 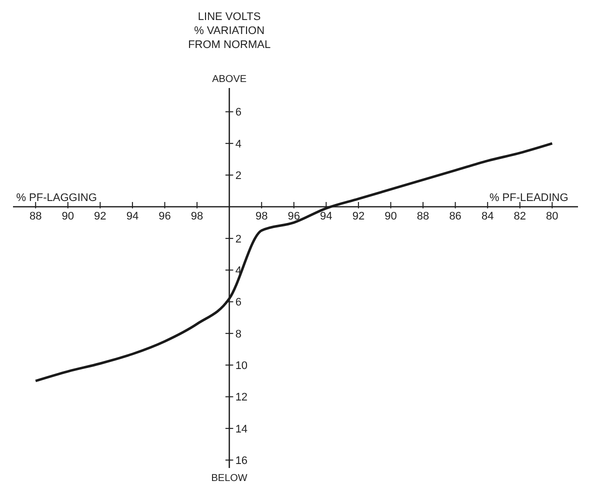 What do you see at coordinates (238, 334) in the screenshot?
I see `y-tick-label: 8` at bounding box center [238, 334].